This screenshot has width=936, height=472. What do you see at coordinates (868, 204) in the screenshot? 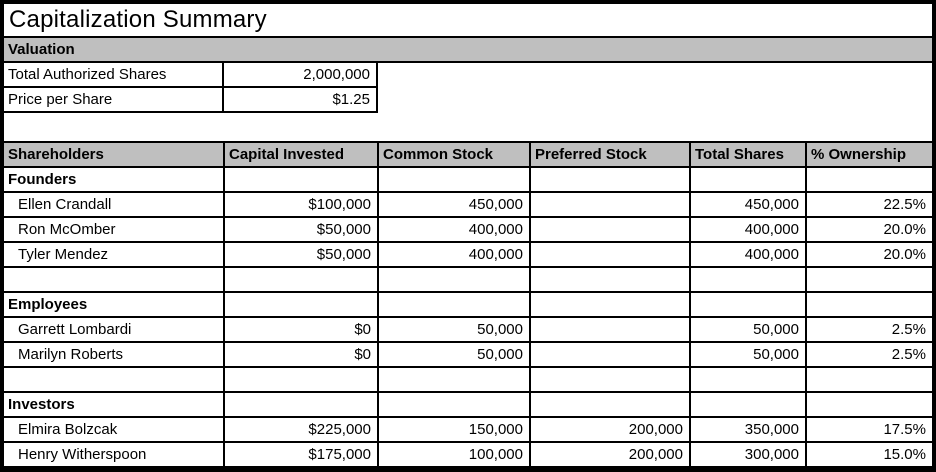
I see `table-cell: 22.5%` at bounding box center [868, 204].